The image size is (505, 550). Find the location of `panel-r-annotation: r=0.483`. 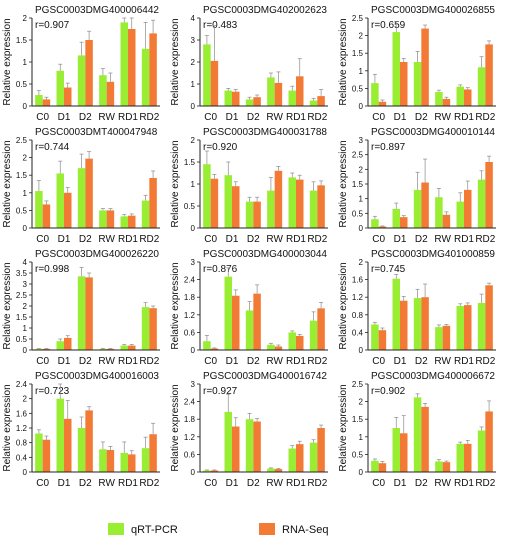

panel-r-annotation: r=0.483 is located at coordinates (220, 25).